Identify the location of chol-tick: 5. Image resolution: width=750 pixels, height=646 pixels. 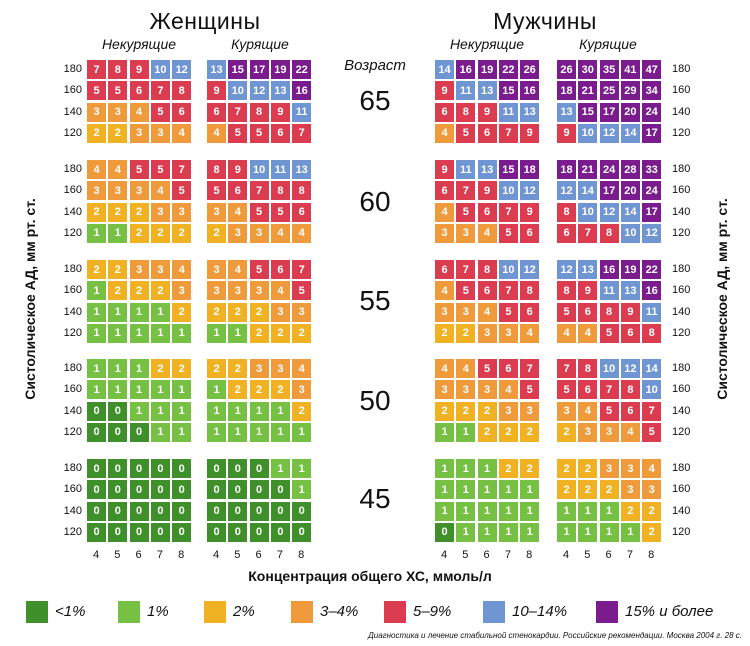
(117, 555).